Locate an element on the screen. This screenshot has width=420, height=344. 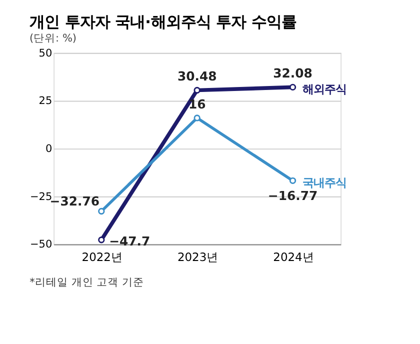
series-label: 해외주식 is located at coordinates (324, 89).